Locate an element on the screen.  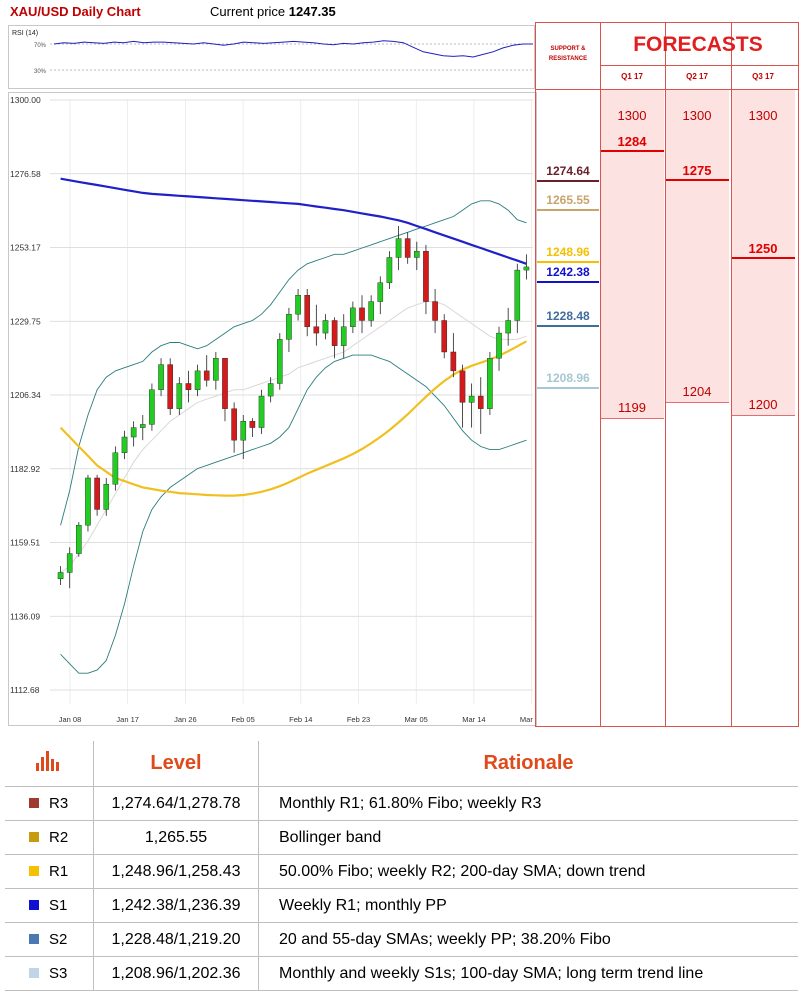
forecast-mid-line is located at coordinates (632, 151).